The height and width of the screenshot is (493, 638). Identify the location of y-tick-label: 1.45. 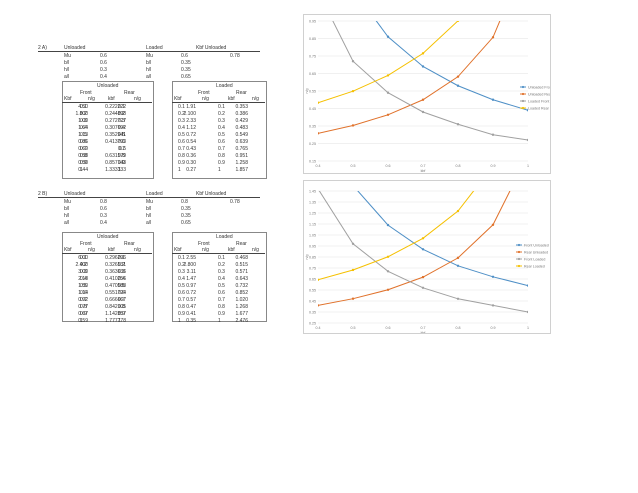
(312, 192).